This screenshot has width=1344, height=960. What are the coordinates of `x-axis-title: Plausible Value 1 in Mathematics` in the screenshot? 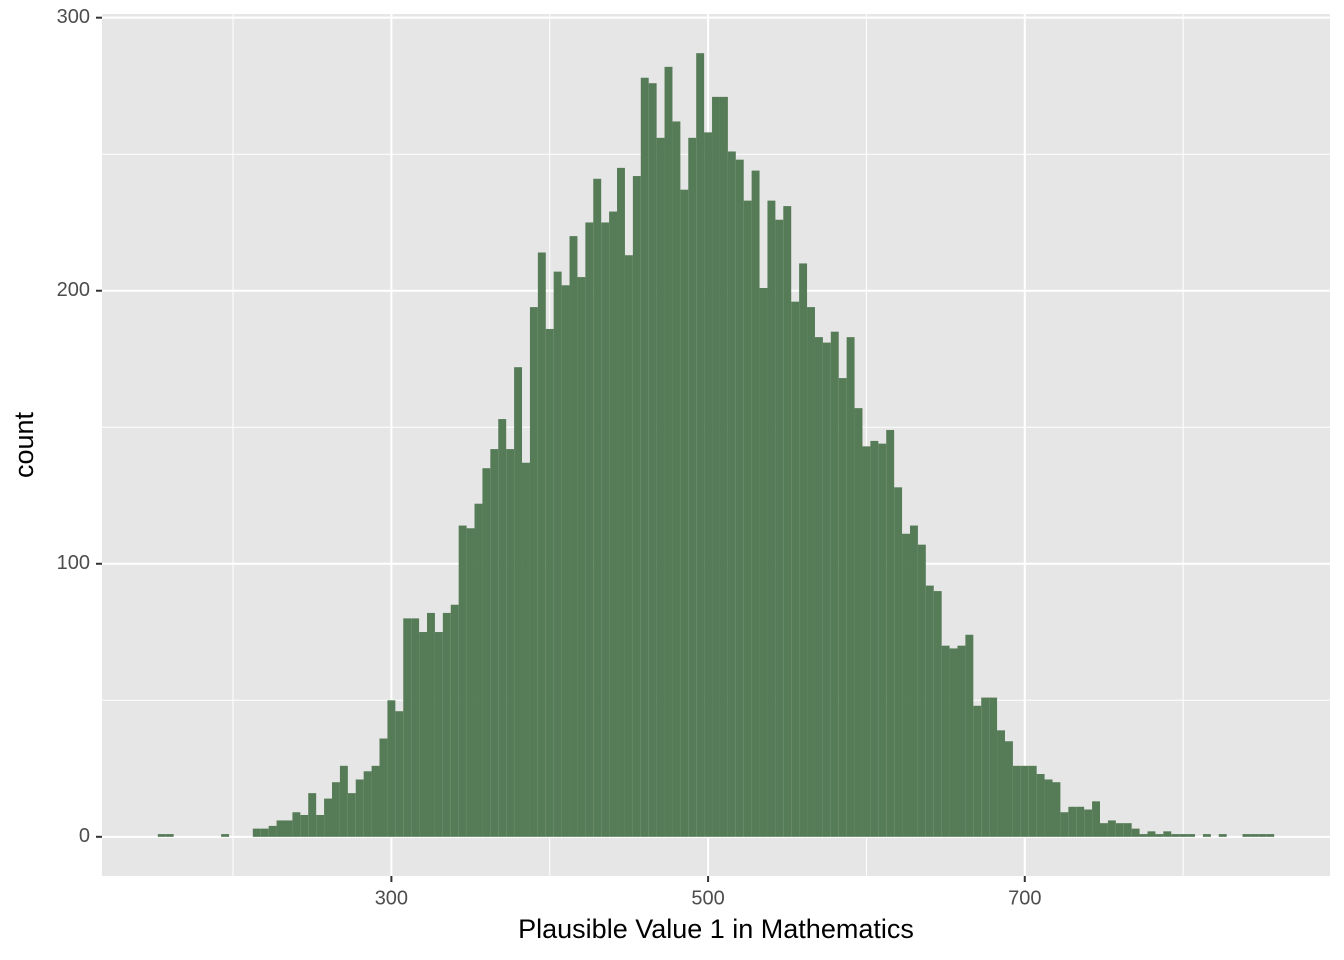 It's located at (716, 929).